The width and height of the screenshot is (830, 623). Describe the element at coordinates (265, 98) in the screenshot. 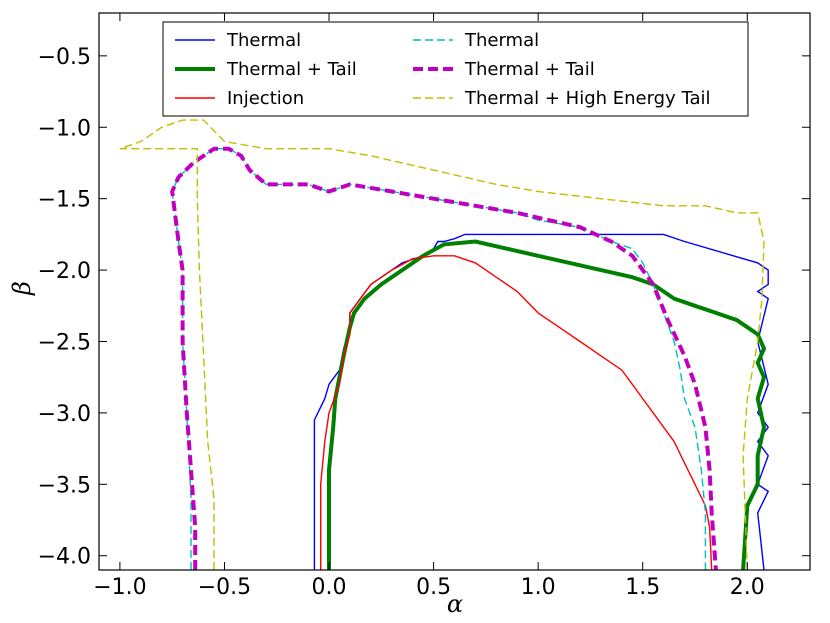

I see `legend-label-2: Injection` at that location.